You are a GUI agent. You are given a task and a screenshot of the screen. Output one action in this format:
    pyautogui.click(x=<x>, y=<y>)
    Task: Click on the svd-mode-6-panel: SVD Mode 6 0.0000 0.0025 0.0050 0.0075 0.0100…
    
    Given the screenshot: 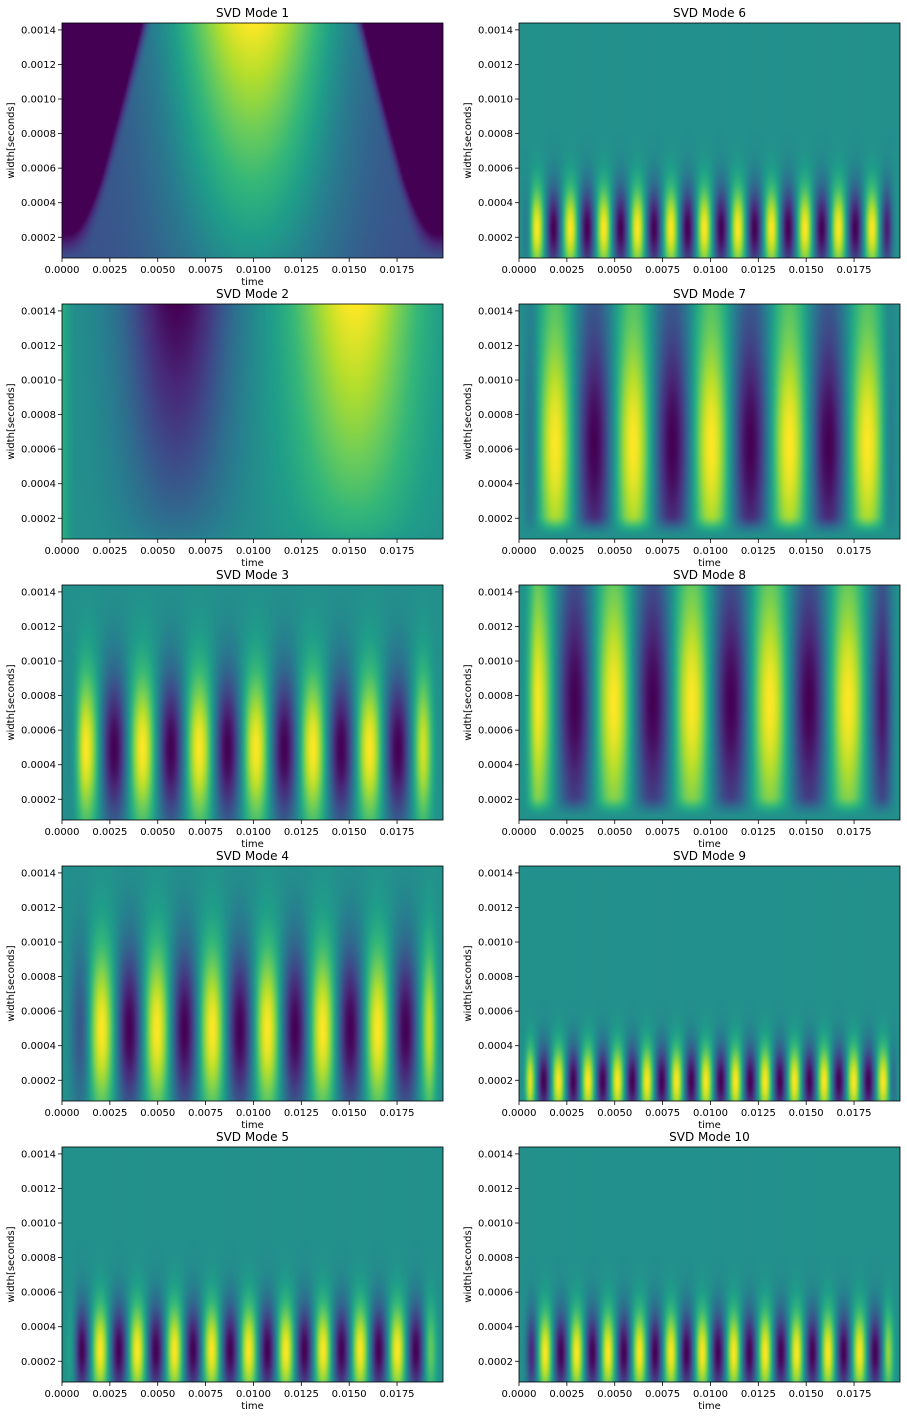 What is the action you would take?
    pyautogui.click(x=682, y=141)
    